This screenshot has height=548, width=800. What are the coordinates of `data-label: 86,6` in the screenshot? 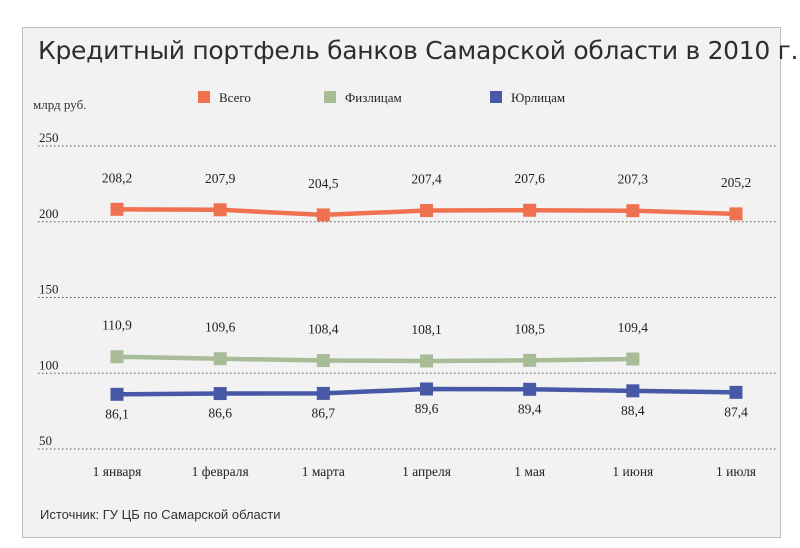 It's located at (220, 413).